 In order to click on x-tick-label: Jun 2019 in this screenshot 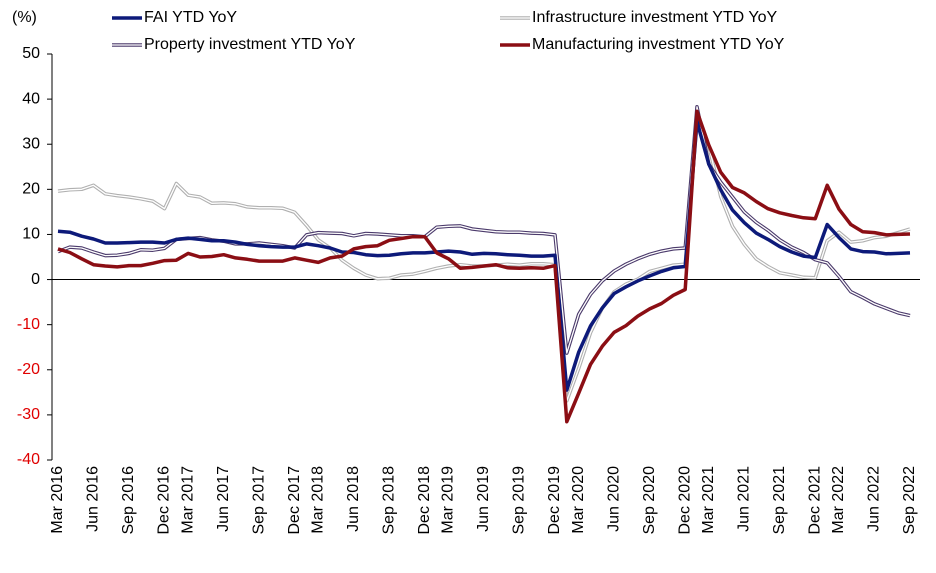, I will do `click(483, 499)`.